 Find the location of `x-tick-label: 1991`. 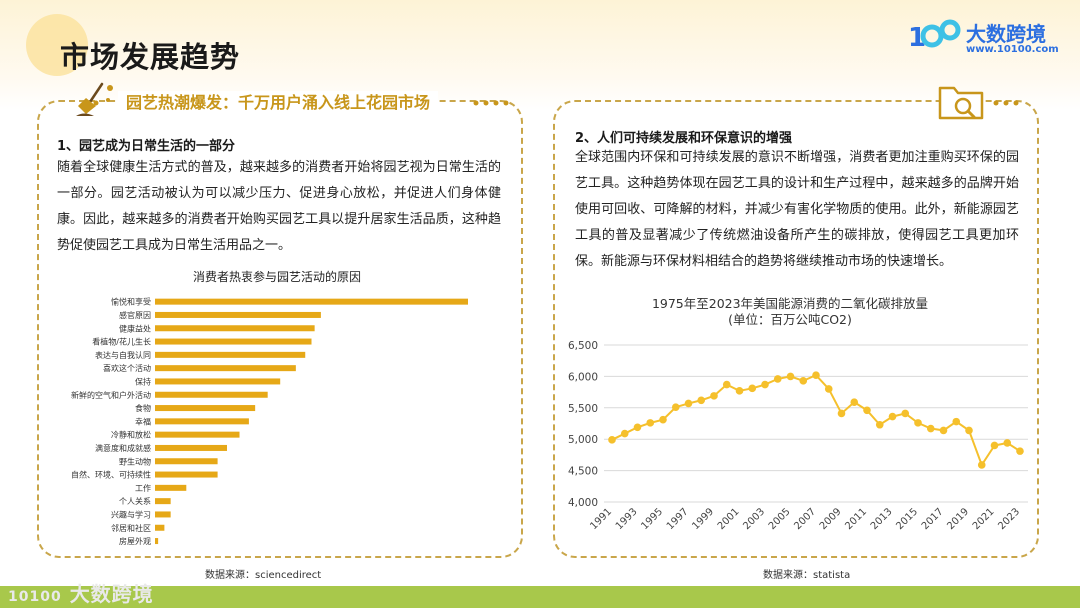

x-tick-label: 1991 is located at coordinates (601, 519).